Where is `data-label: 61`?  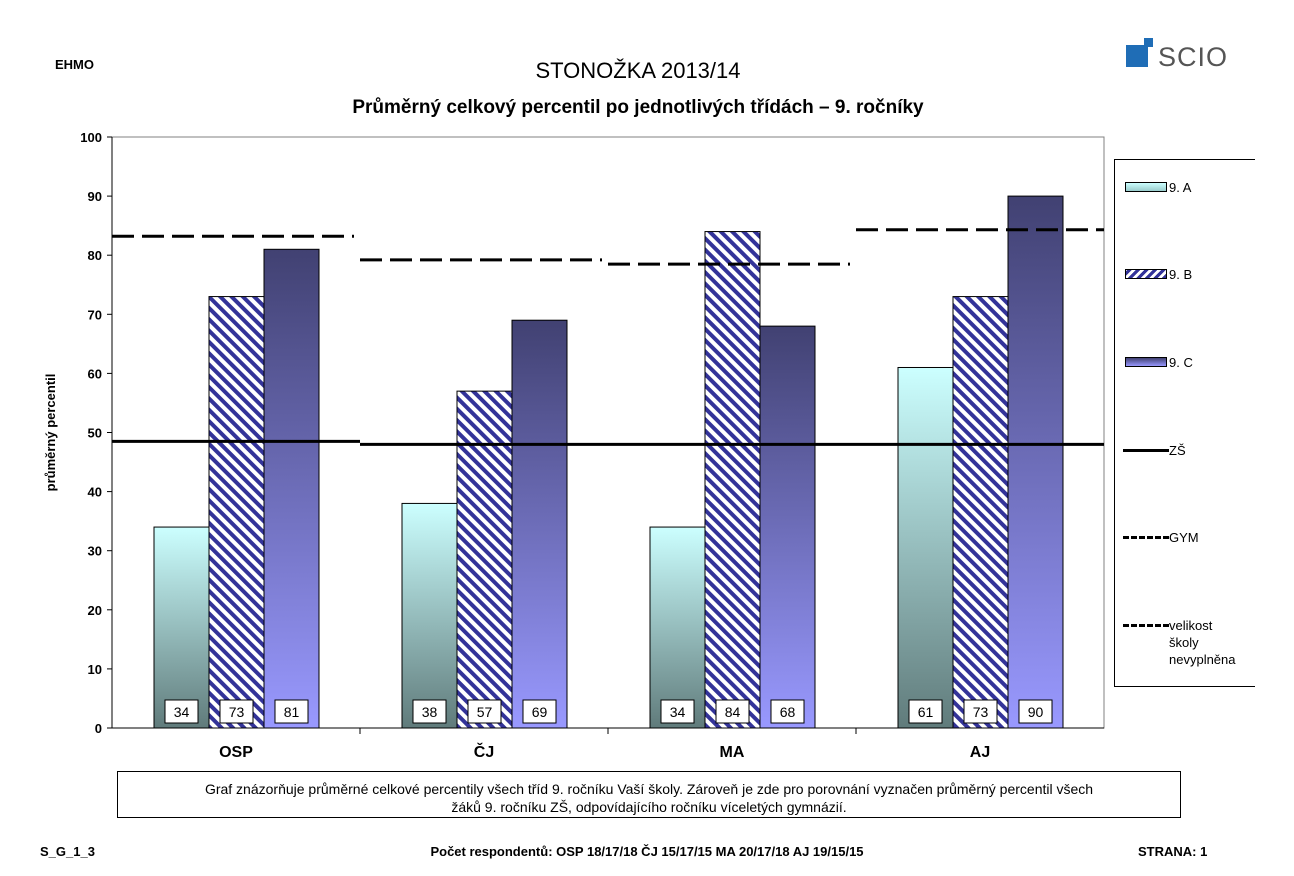
data-label: 61 is located at coordinates (926, 712).